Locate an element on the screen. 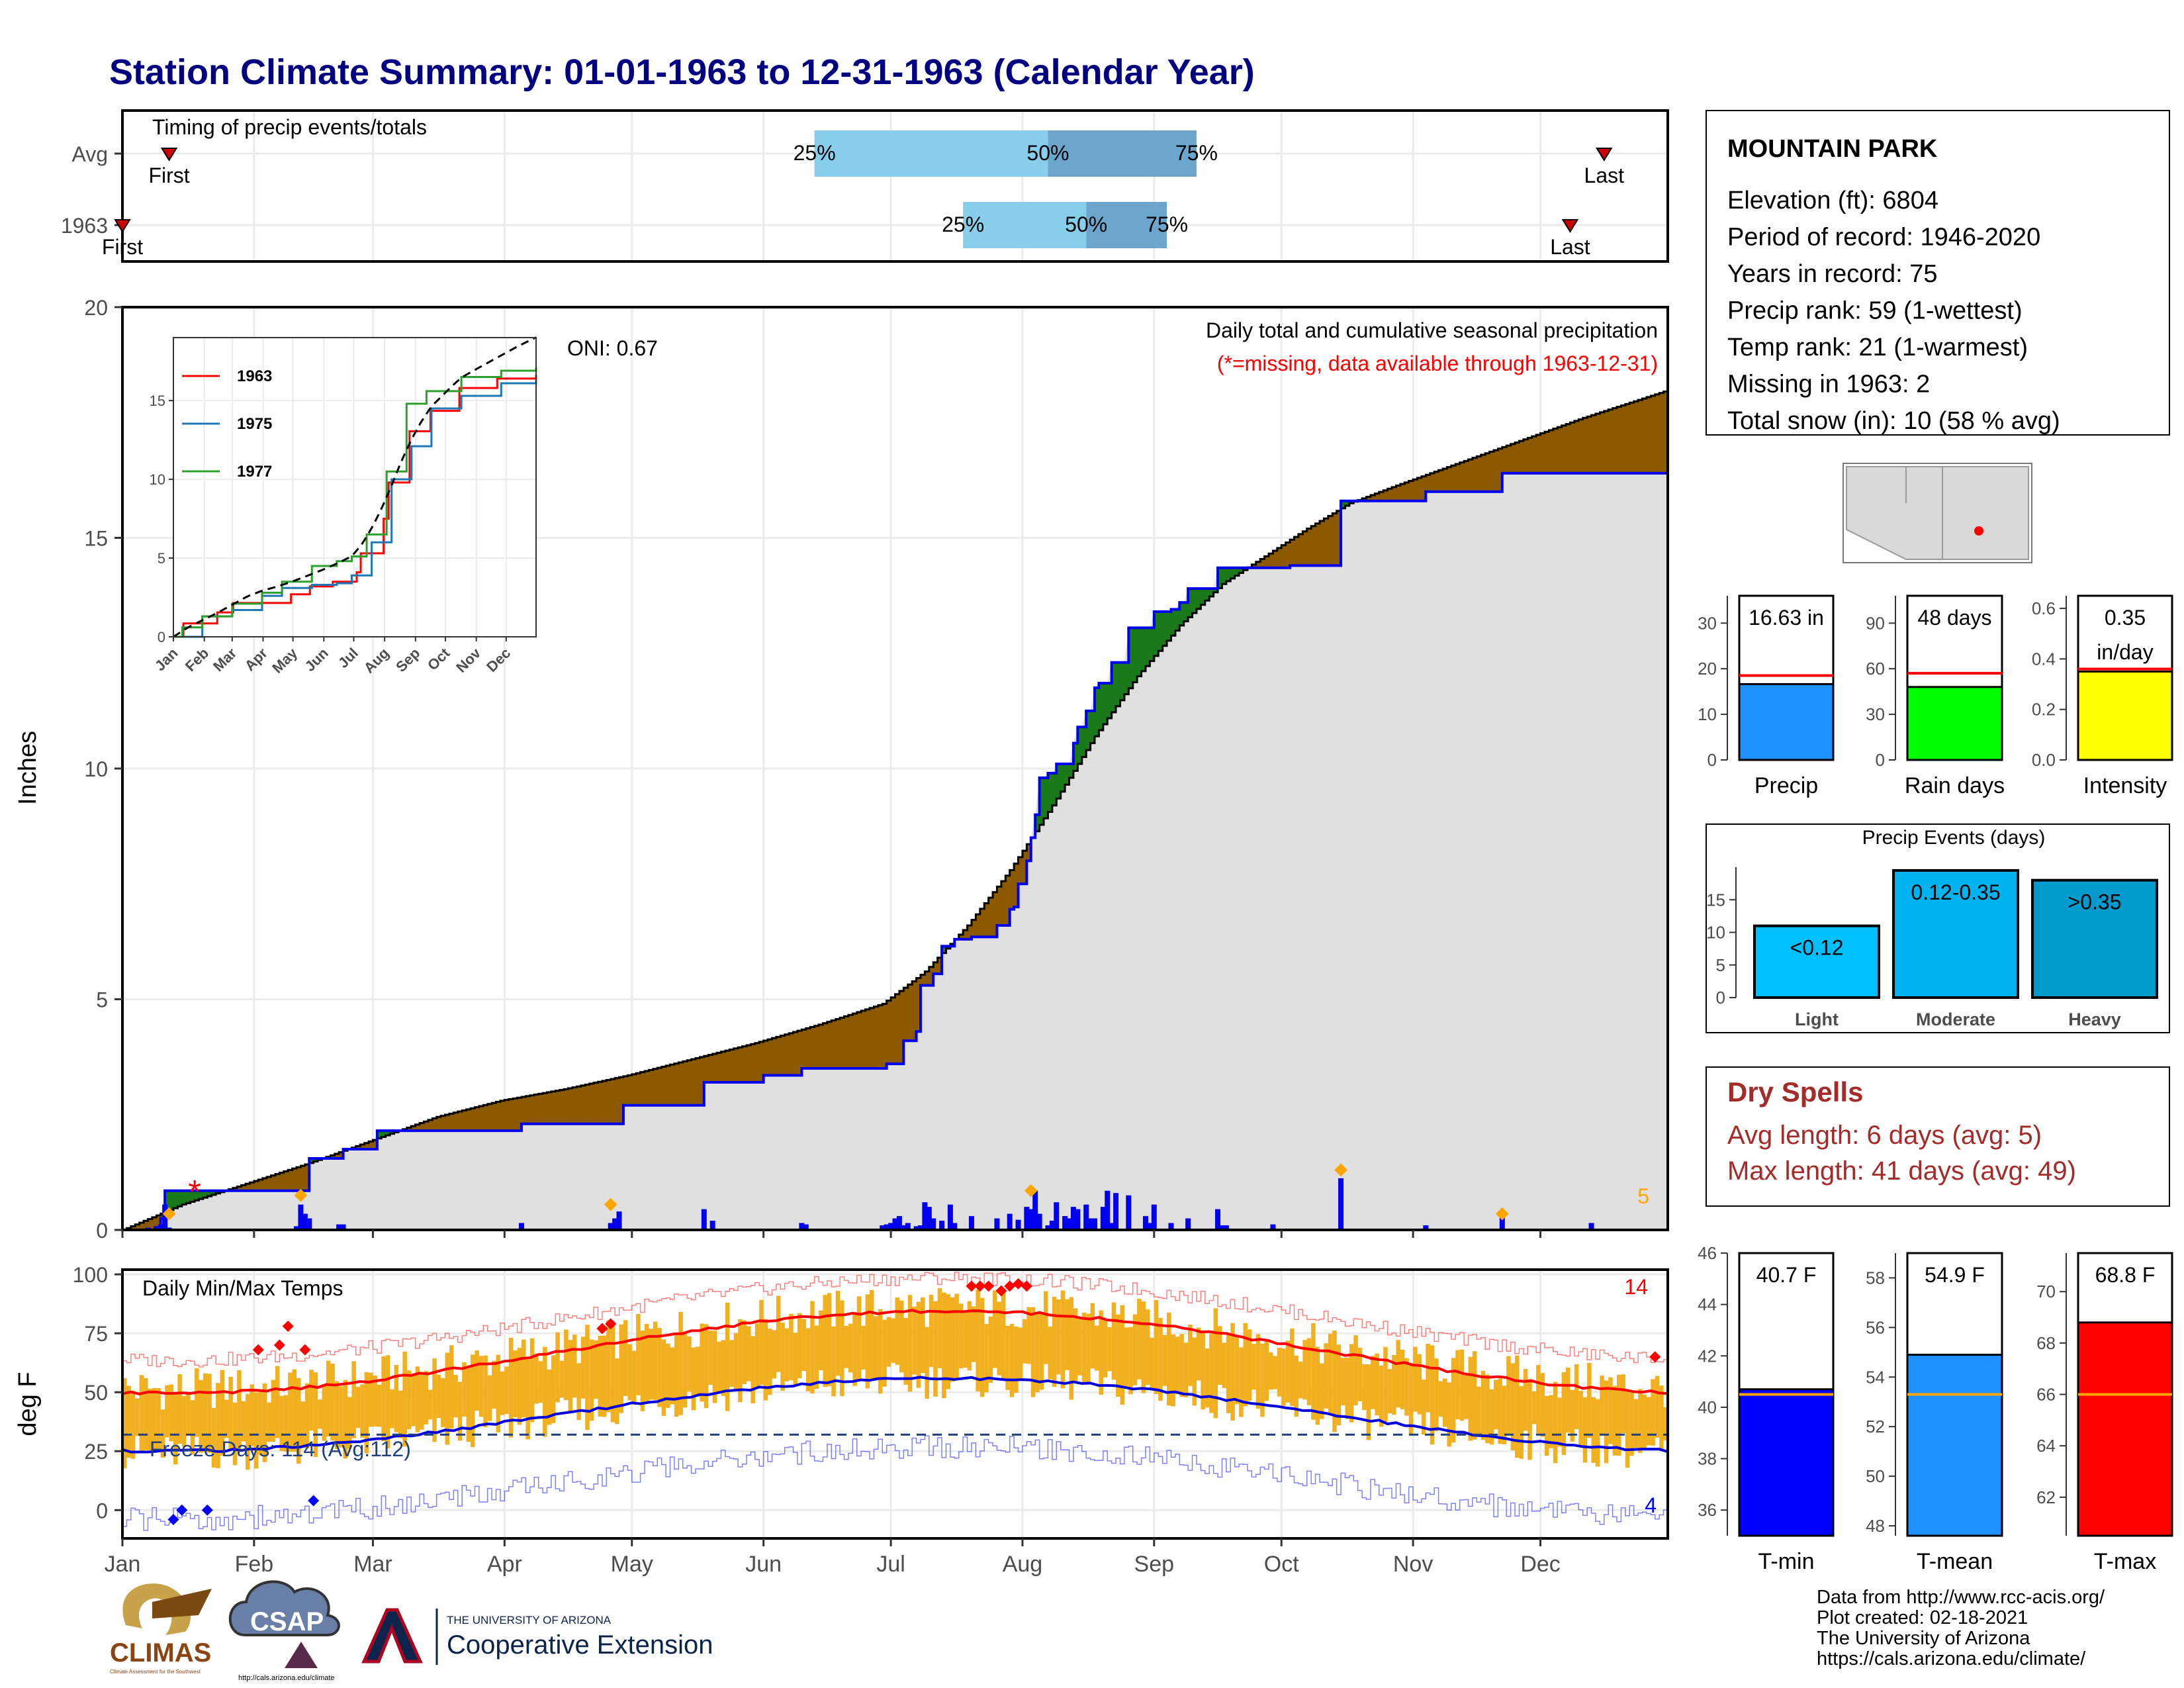 This screenshot has height=1688, width=2184. summary-ytick-label: 66 is located at coordinates (2046, 1395).